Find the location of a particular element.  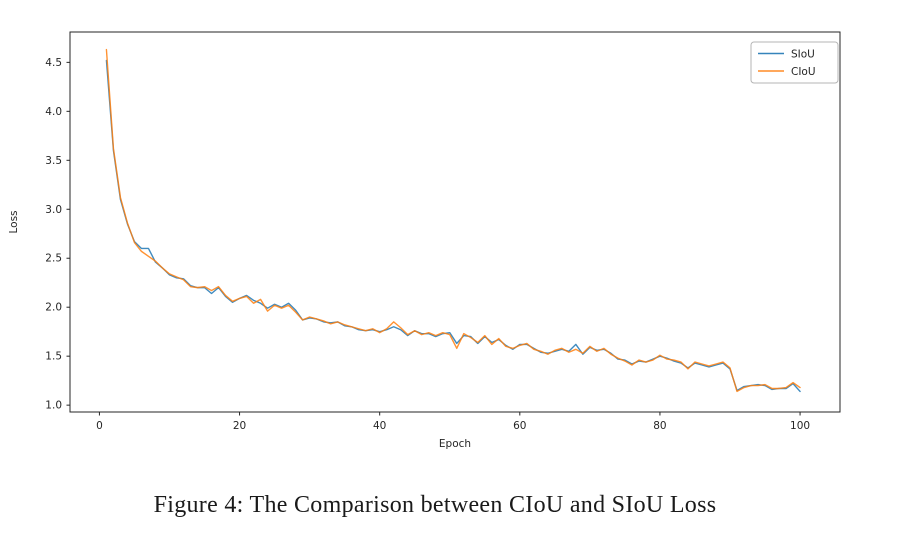

legend: SIoU CIoU is located at coordinates (794, 62).